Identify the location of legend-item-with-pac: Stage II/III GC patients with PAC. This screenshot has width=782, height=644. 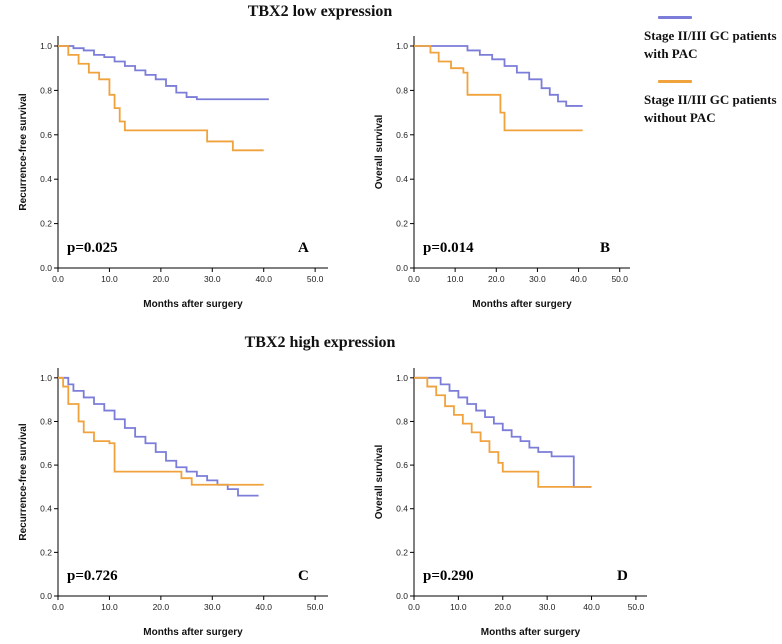
(711, 39).